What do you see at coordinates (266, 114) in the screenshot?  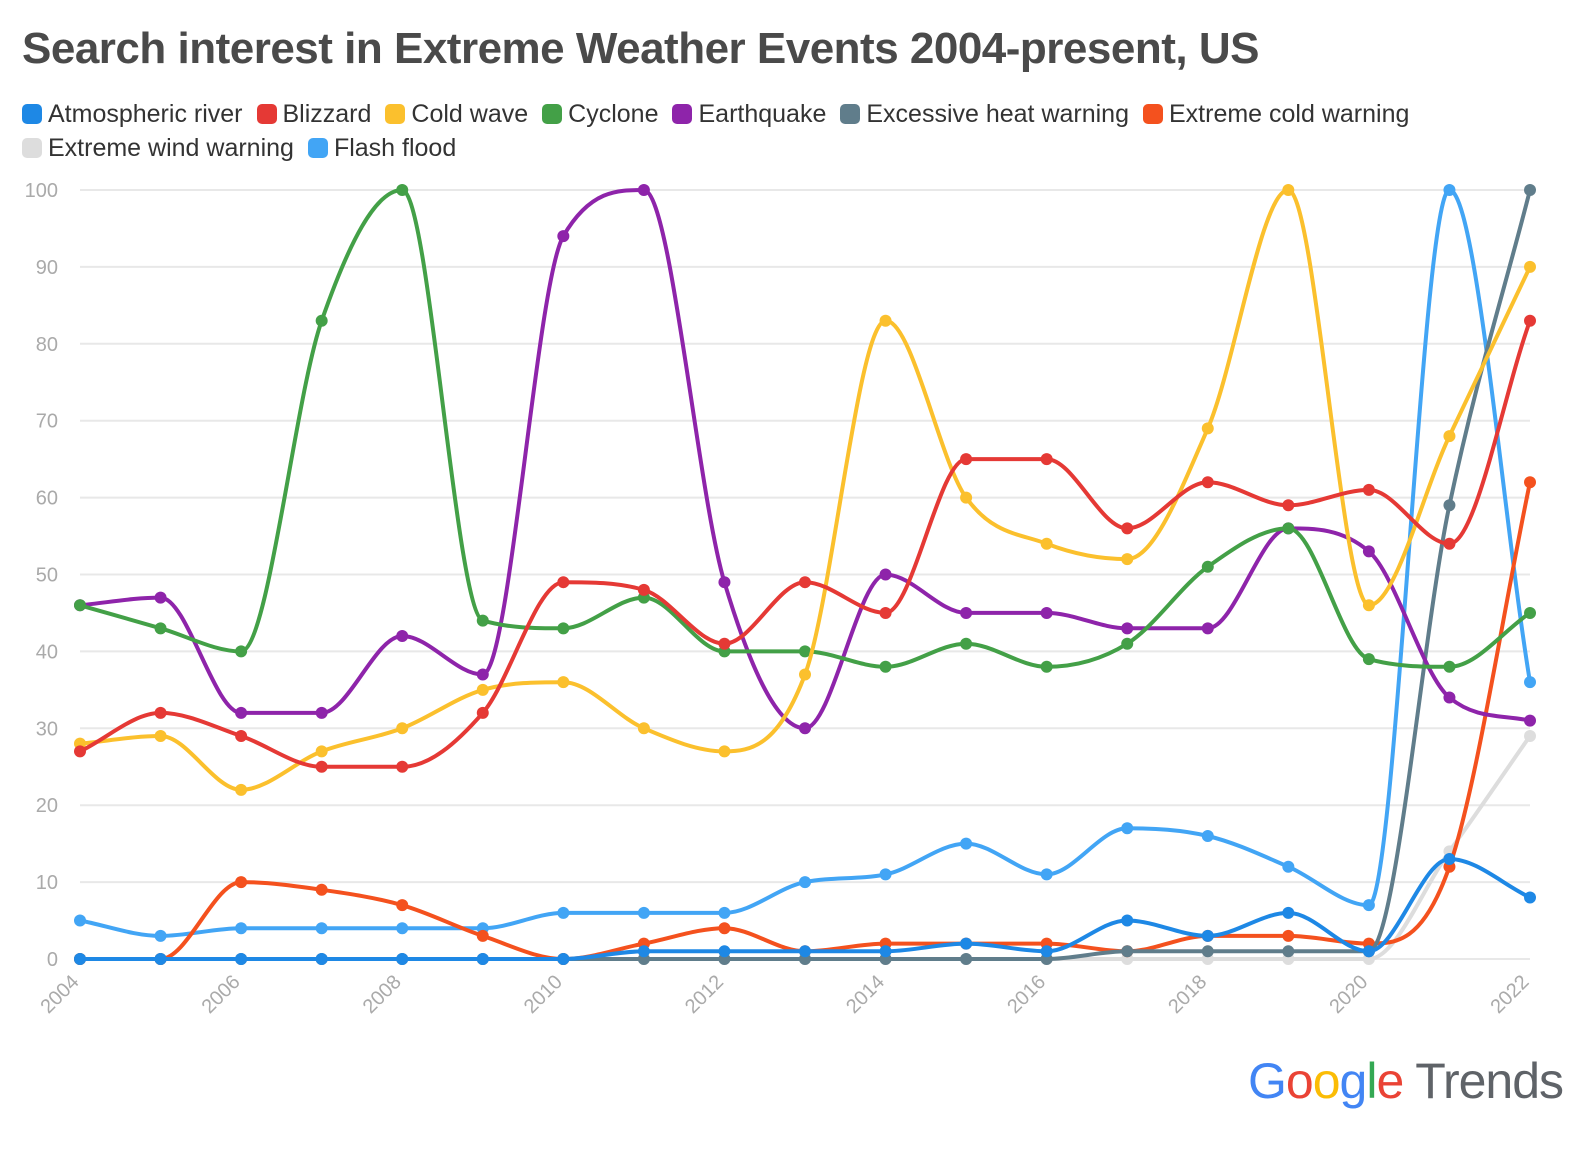 I see `legend-swatch-blizzard` at bounding box center [266, 114].